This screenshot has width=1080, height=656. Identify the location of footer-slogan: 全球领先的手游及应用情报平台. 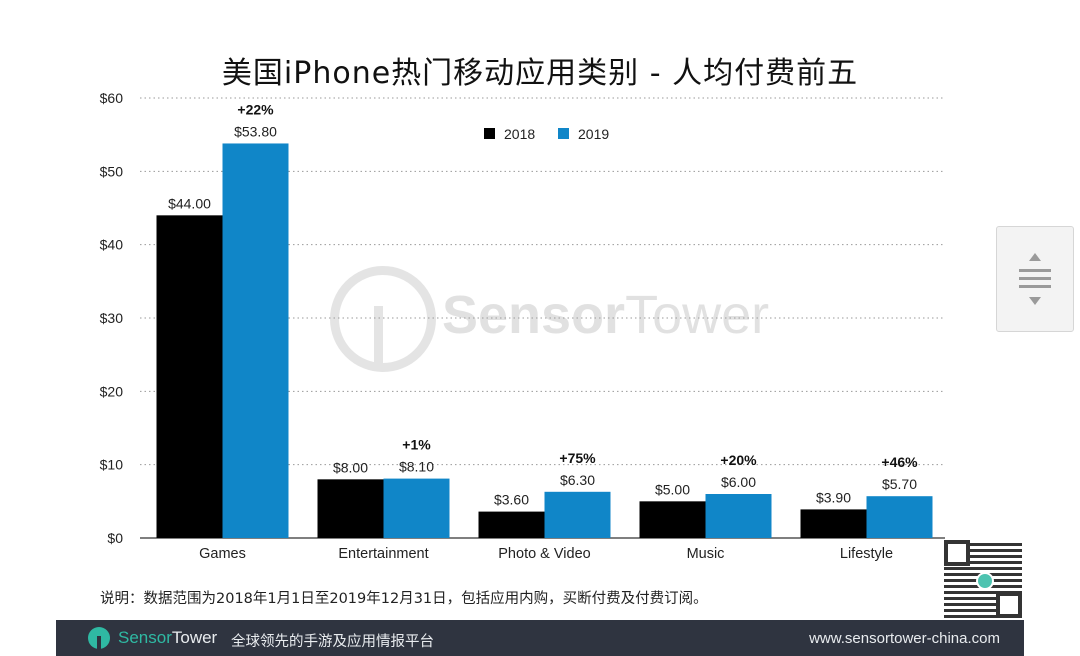
(332, 642).